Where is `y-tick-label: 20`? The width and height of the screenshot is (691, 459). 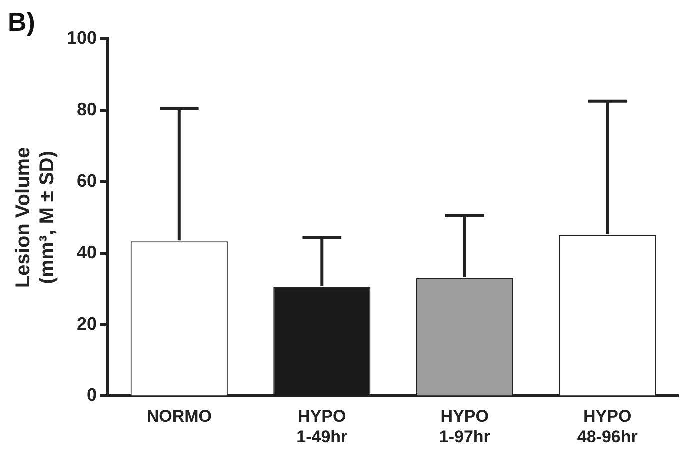
y-tick-label: 20 is located at coordinates (87, 324).